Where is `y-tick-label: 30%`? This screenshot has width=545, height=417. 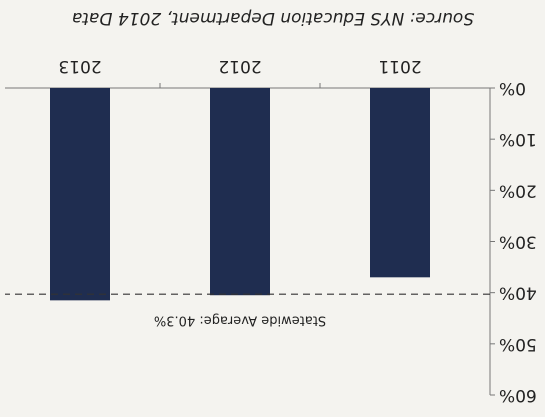
y-tick-label: 30% is located at coordinates (518, 242).